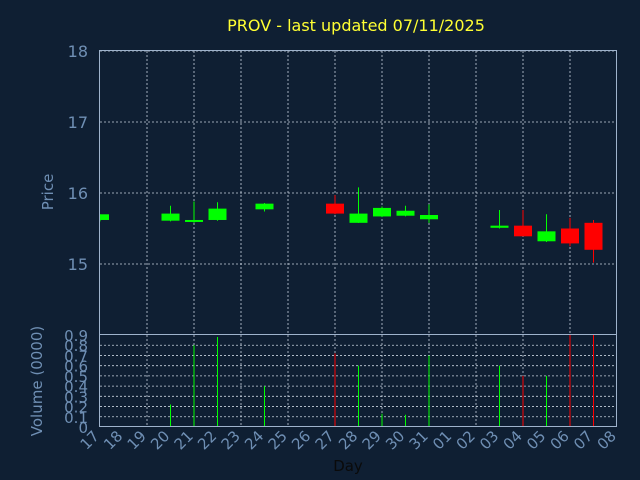 The width and height of the screenshot is (640, 480). What do you see at coordinates (356, 25) in the screenshot?
I see `chart-title: PROV - last updated 07/11/2025` at bounding box center [356, 25].